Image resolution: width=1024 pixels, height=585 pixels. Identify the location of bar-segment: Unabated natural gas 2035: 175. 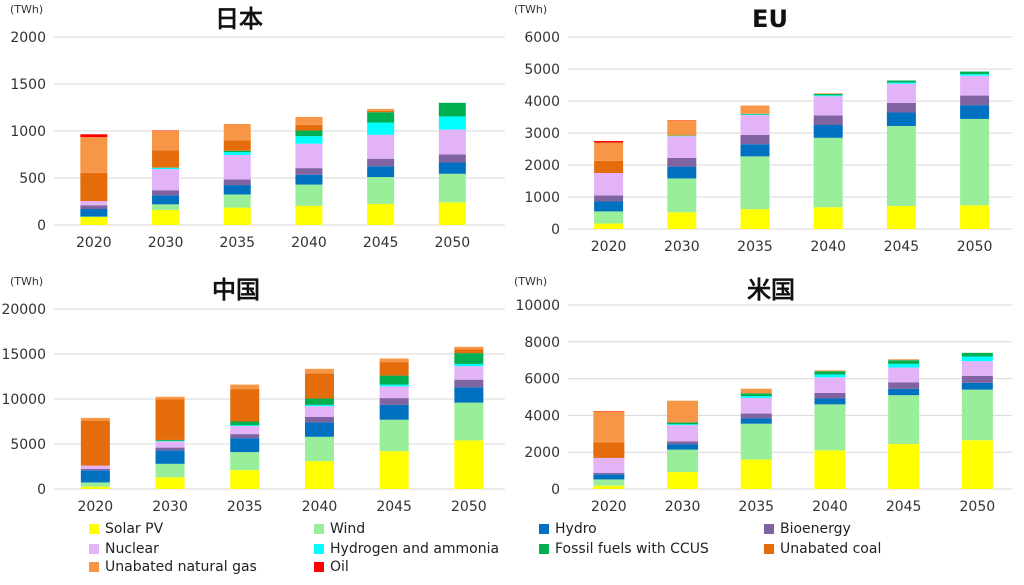
(237, 132).